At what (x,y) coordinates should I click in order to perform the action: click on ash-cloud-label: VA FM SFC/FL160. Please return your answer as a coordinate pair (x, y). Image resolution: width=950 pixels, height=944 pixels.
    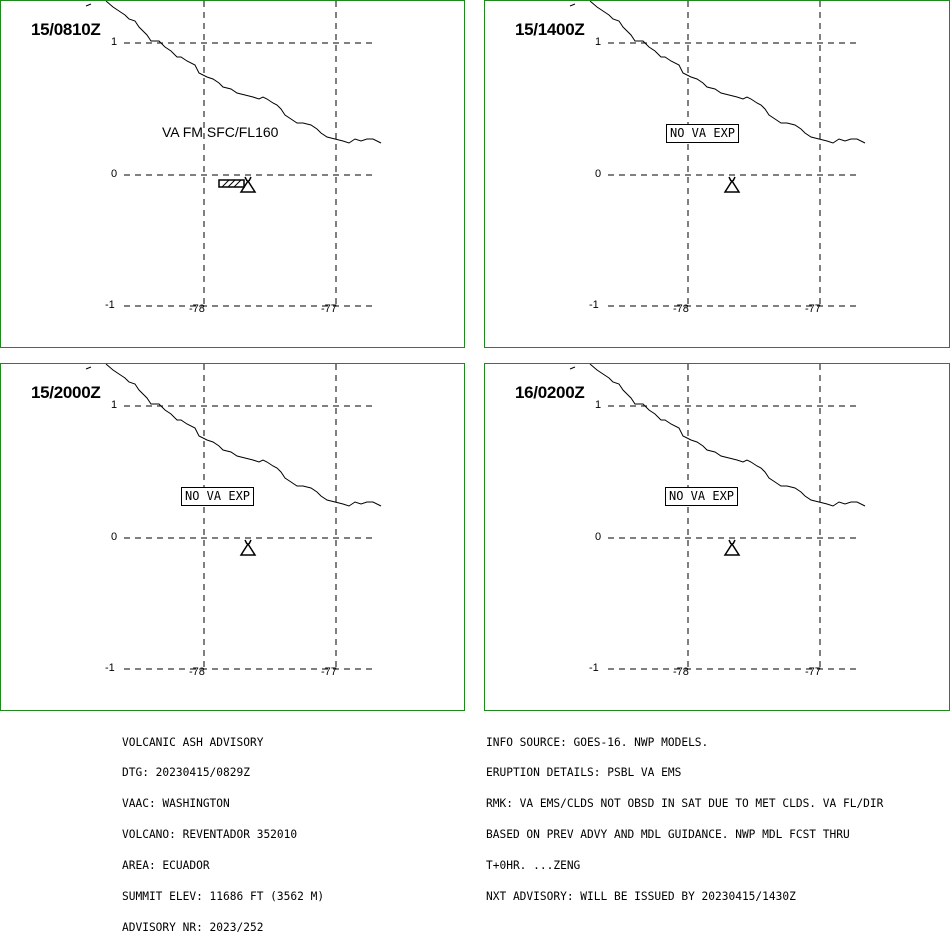
    Looking at the image, I should click on (220, 132).